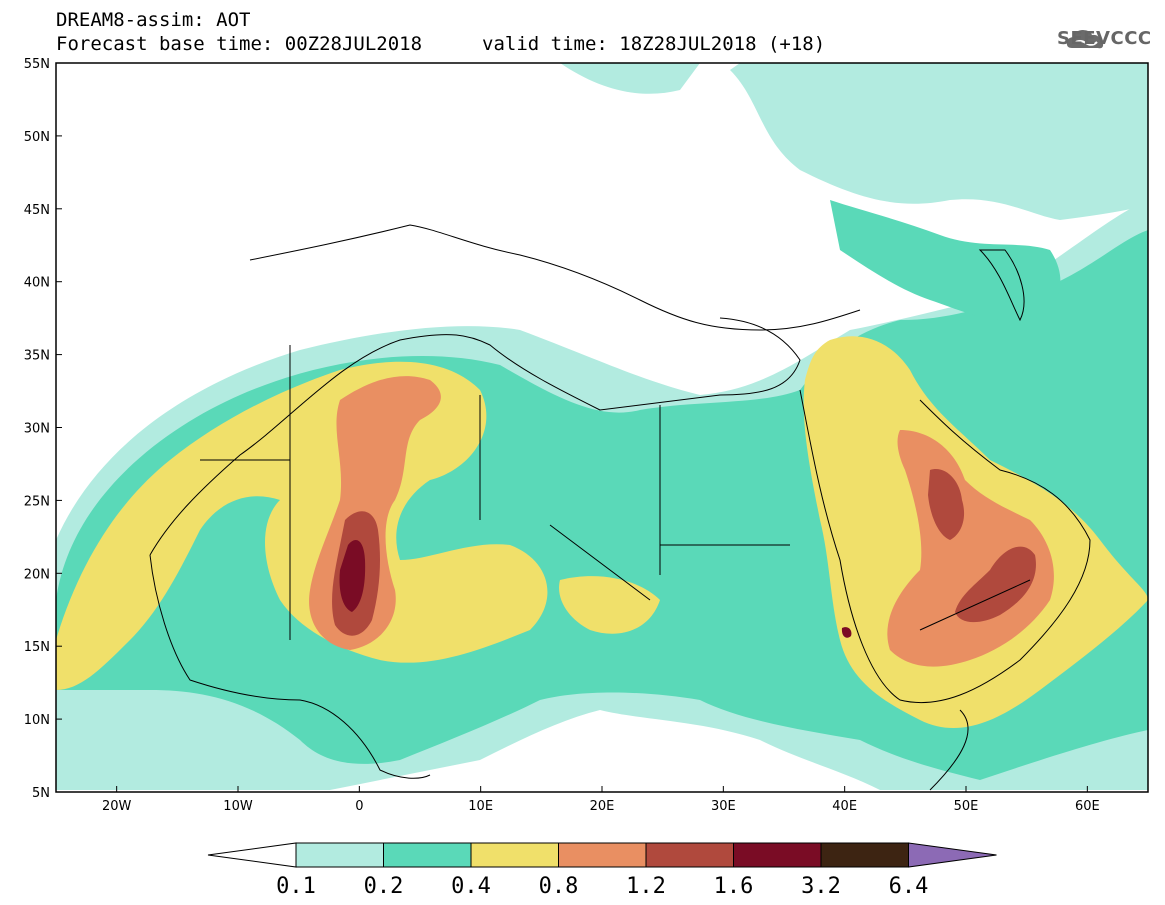  What do you see at coordinates (821, 886) in the screenshot?
I see `colorbar-label: 3.2` at bounding box center [821, 886].